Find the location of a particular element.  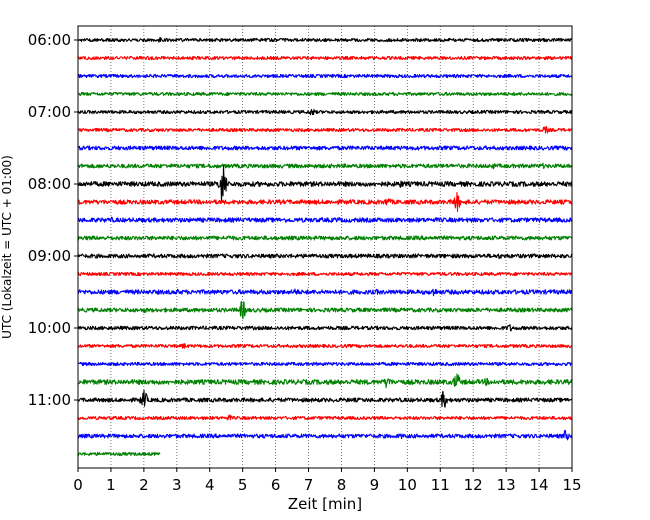

x-tick-label: 11 is located at coordinates (440, 485).